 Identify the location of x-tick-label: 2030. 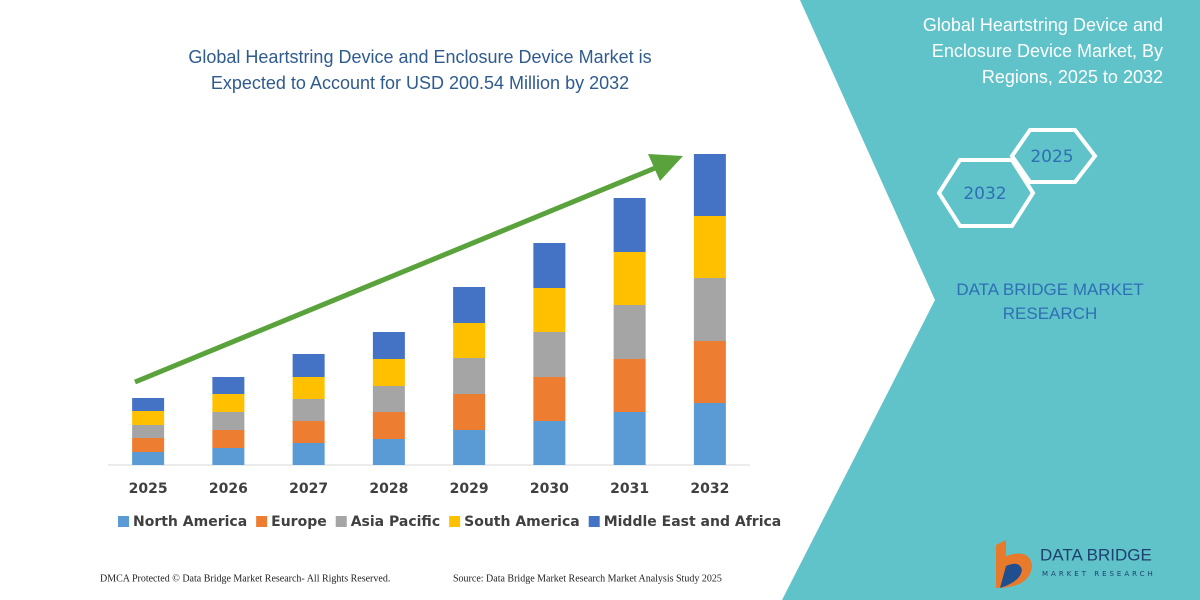
(549, 489).